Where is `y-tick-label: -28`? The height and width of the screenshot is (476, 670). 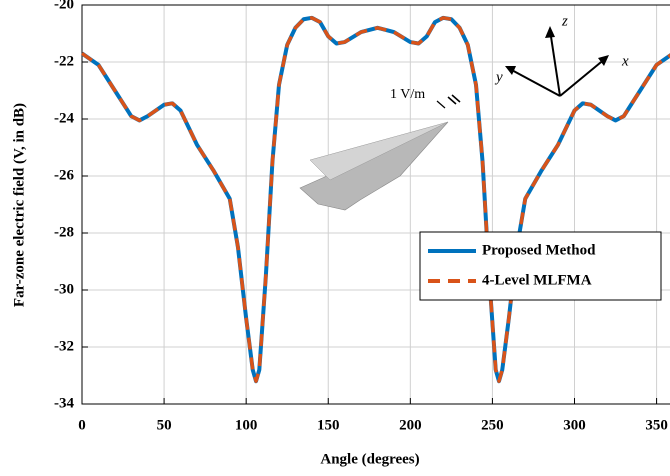 y-tick-label: -28 is located at coordinates (64, 232).